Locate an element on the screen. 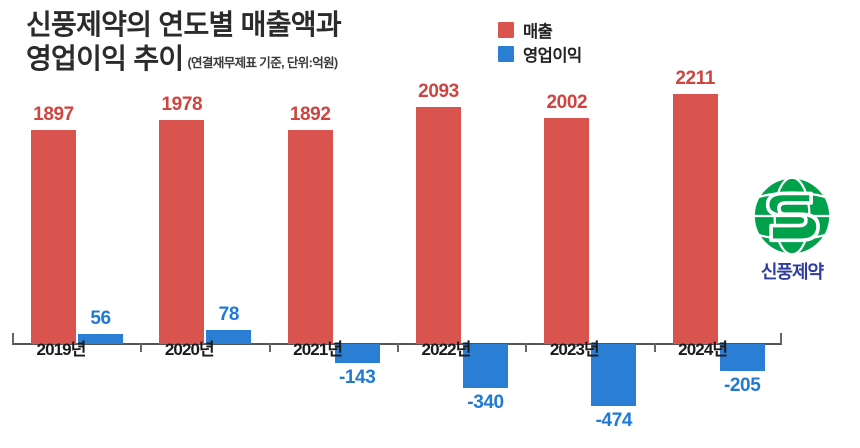 The image size is (860, 448). value-label-operating-profit-2020년: 78 is located at coordinates (229, 314).